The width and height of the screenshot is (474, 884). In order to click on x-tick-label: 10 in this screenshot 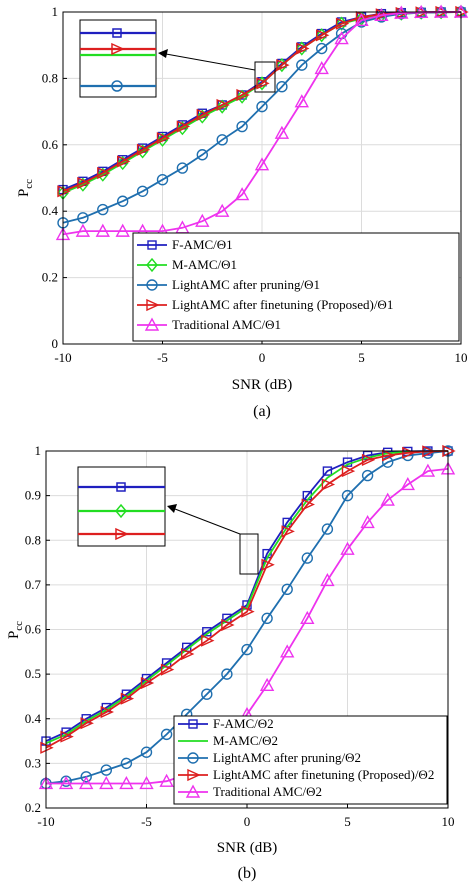, I will do `click(448, 821)`.